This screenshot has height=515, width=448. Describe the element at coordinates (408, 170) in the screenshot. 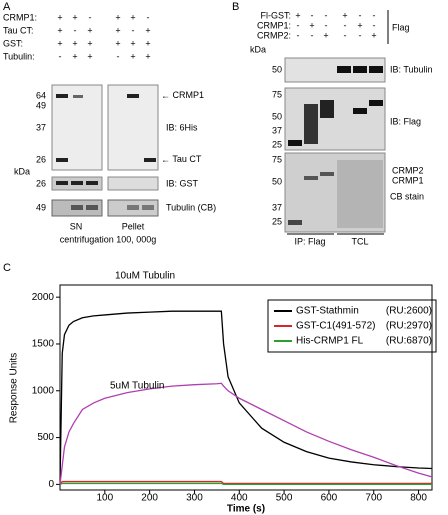

I see `band-label: CRMP2` at that location.